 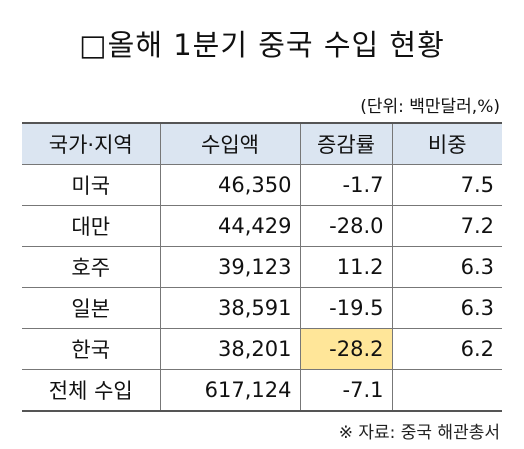 I want to click on table-cell: 46,350, so click(x=230, y=185).